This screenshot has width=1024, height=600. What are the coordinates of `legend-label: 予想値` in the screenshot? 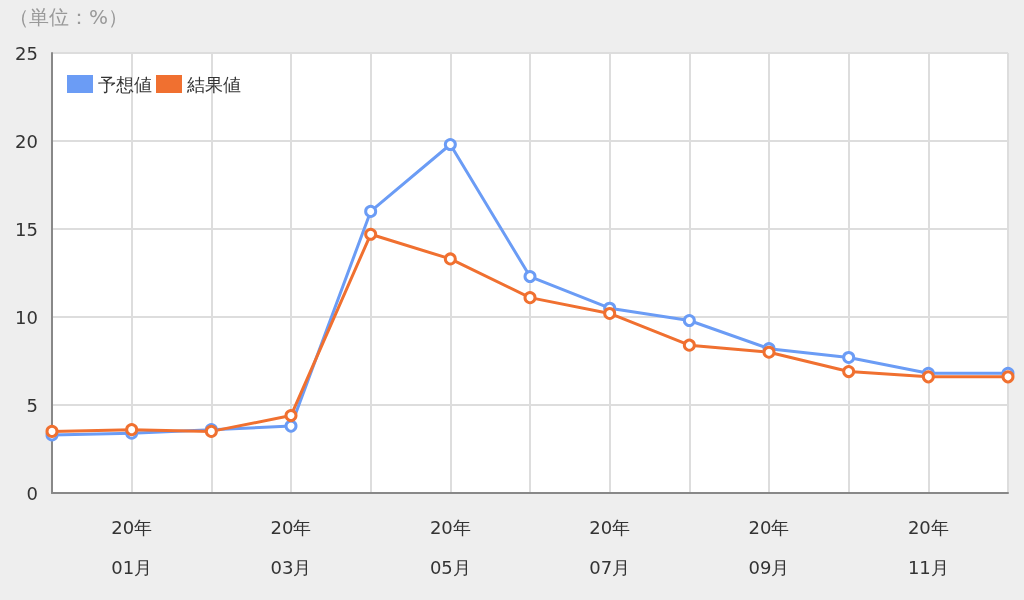 It's located at (125, 84).